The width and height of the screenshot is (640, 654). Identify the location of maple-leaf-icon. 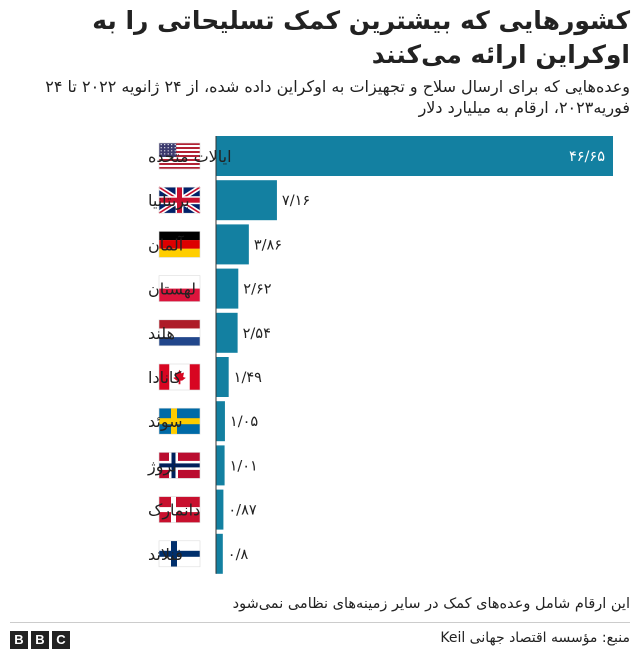
(179, 377).